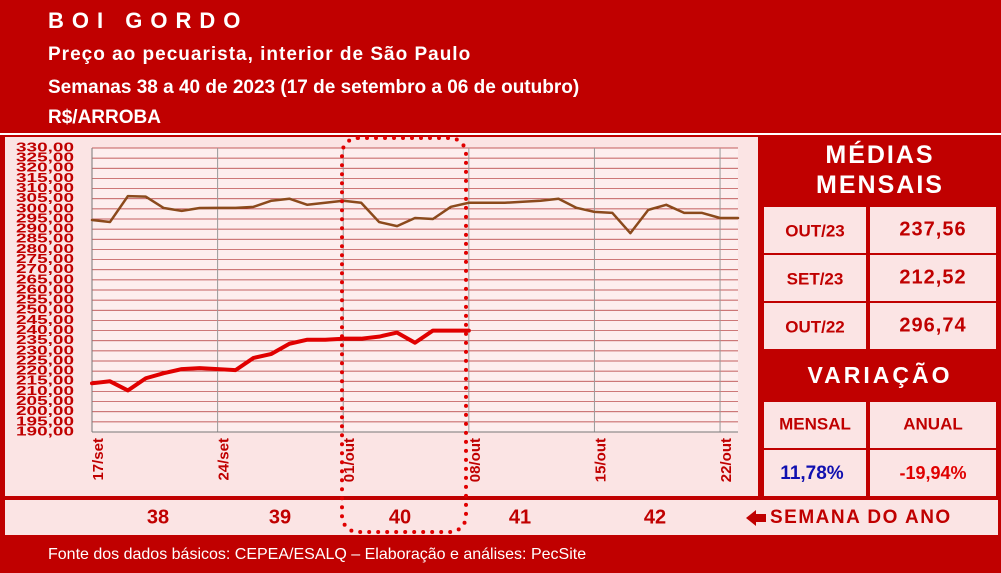  What do you see at coordinates (475, 460) in the screenshot?
I see `x-tick-label: 08/out` at bounding box center [475, 460].